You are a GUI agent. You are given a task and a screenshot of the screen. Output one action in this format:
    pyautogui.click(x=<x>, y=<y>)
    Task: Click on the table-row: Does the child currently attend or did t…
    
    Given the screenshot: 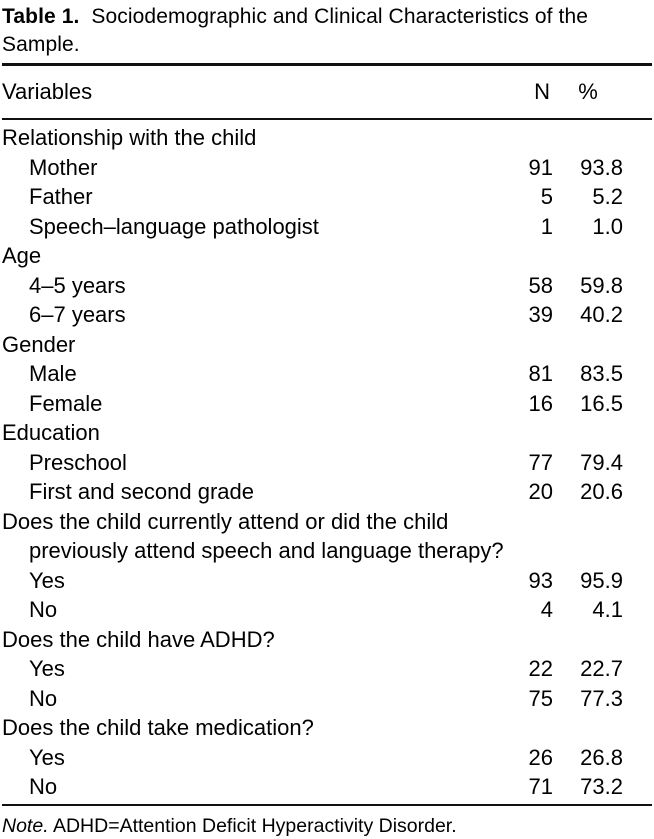 What is the action you would take?
    pyautogui.click(x=327, y=522)
    